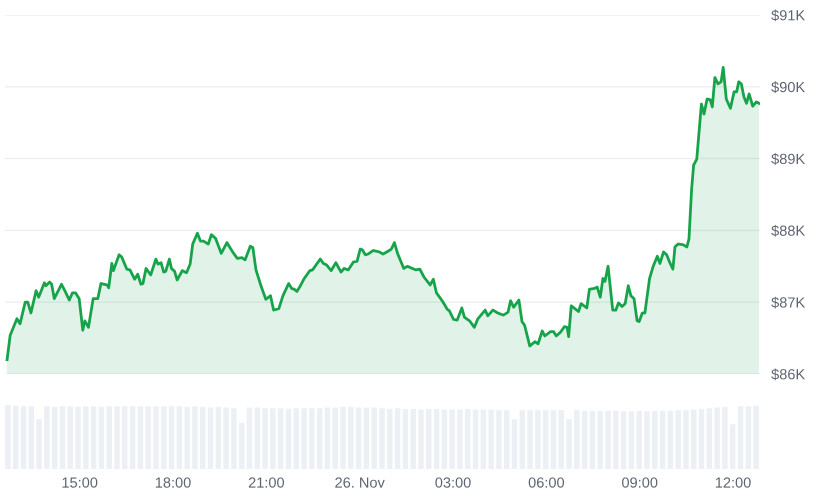 The height and width of the screenshot is (498, 823). Describe the element at coordinates (453, 482) in the screenshot. I see `x-tick-label: 03:00` at that location.